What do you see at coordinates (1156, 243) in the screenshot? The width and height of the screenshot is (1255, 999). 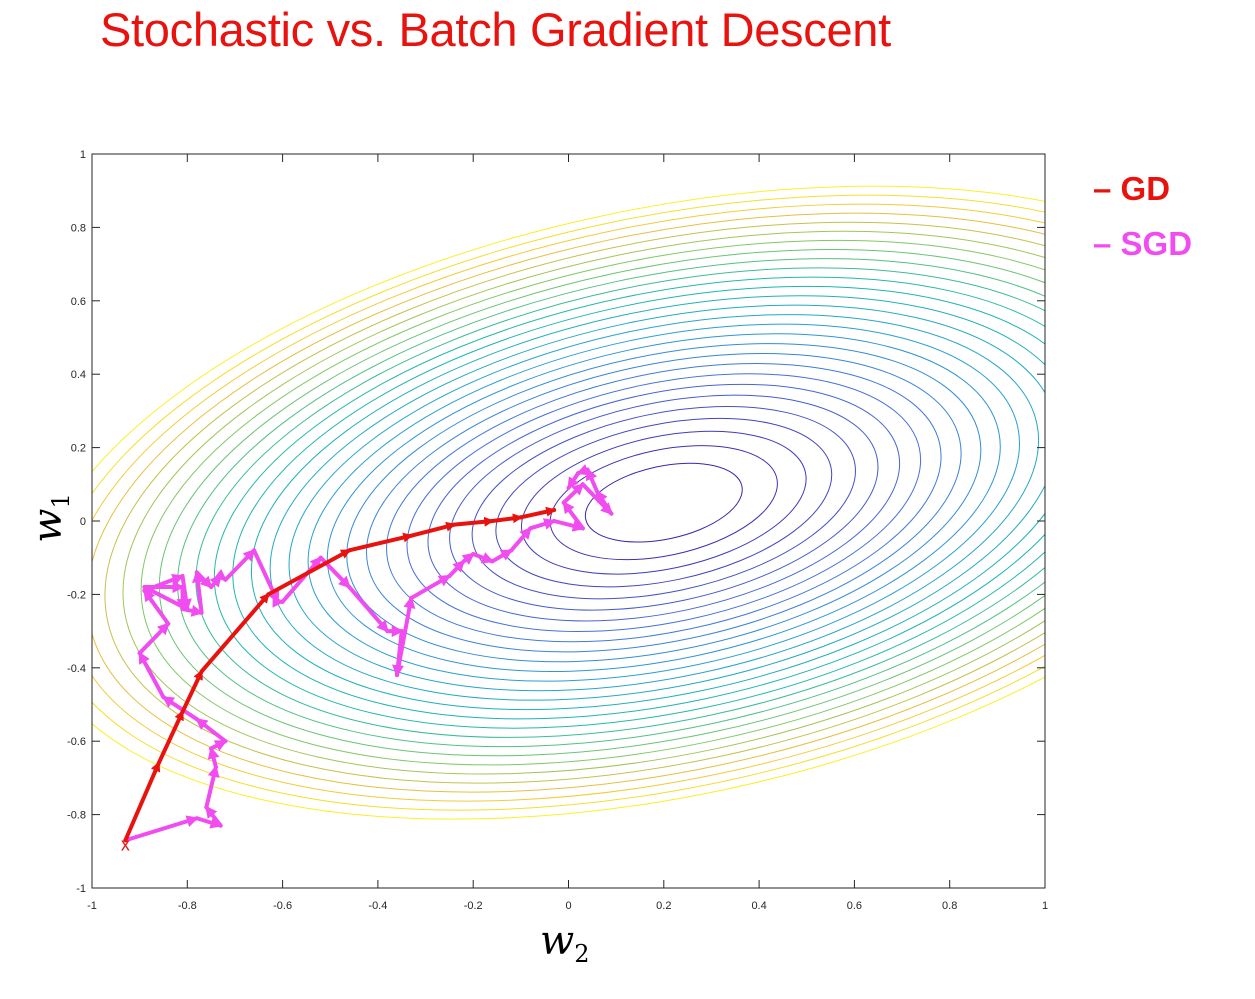 I see `legend-sgd-label: SGD` at bounding box center [1156, 243].